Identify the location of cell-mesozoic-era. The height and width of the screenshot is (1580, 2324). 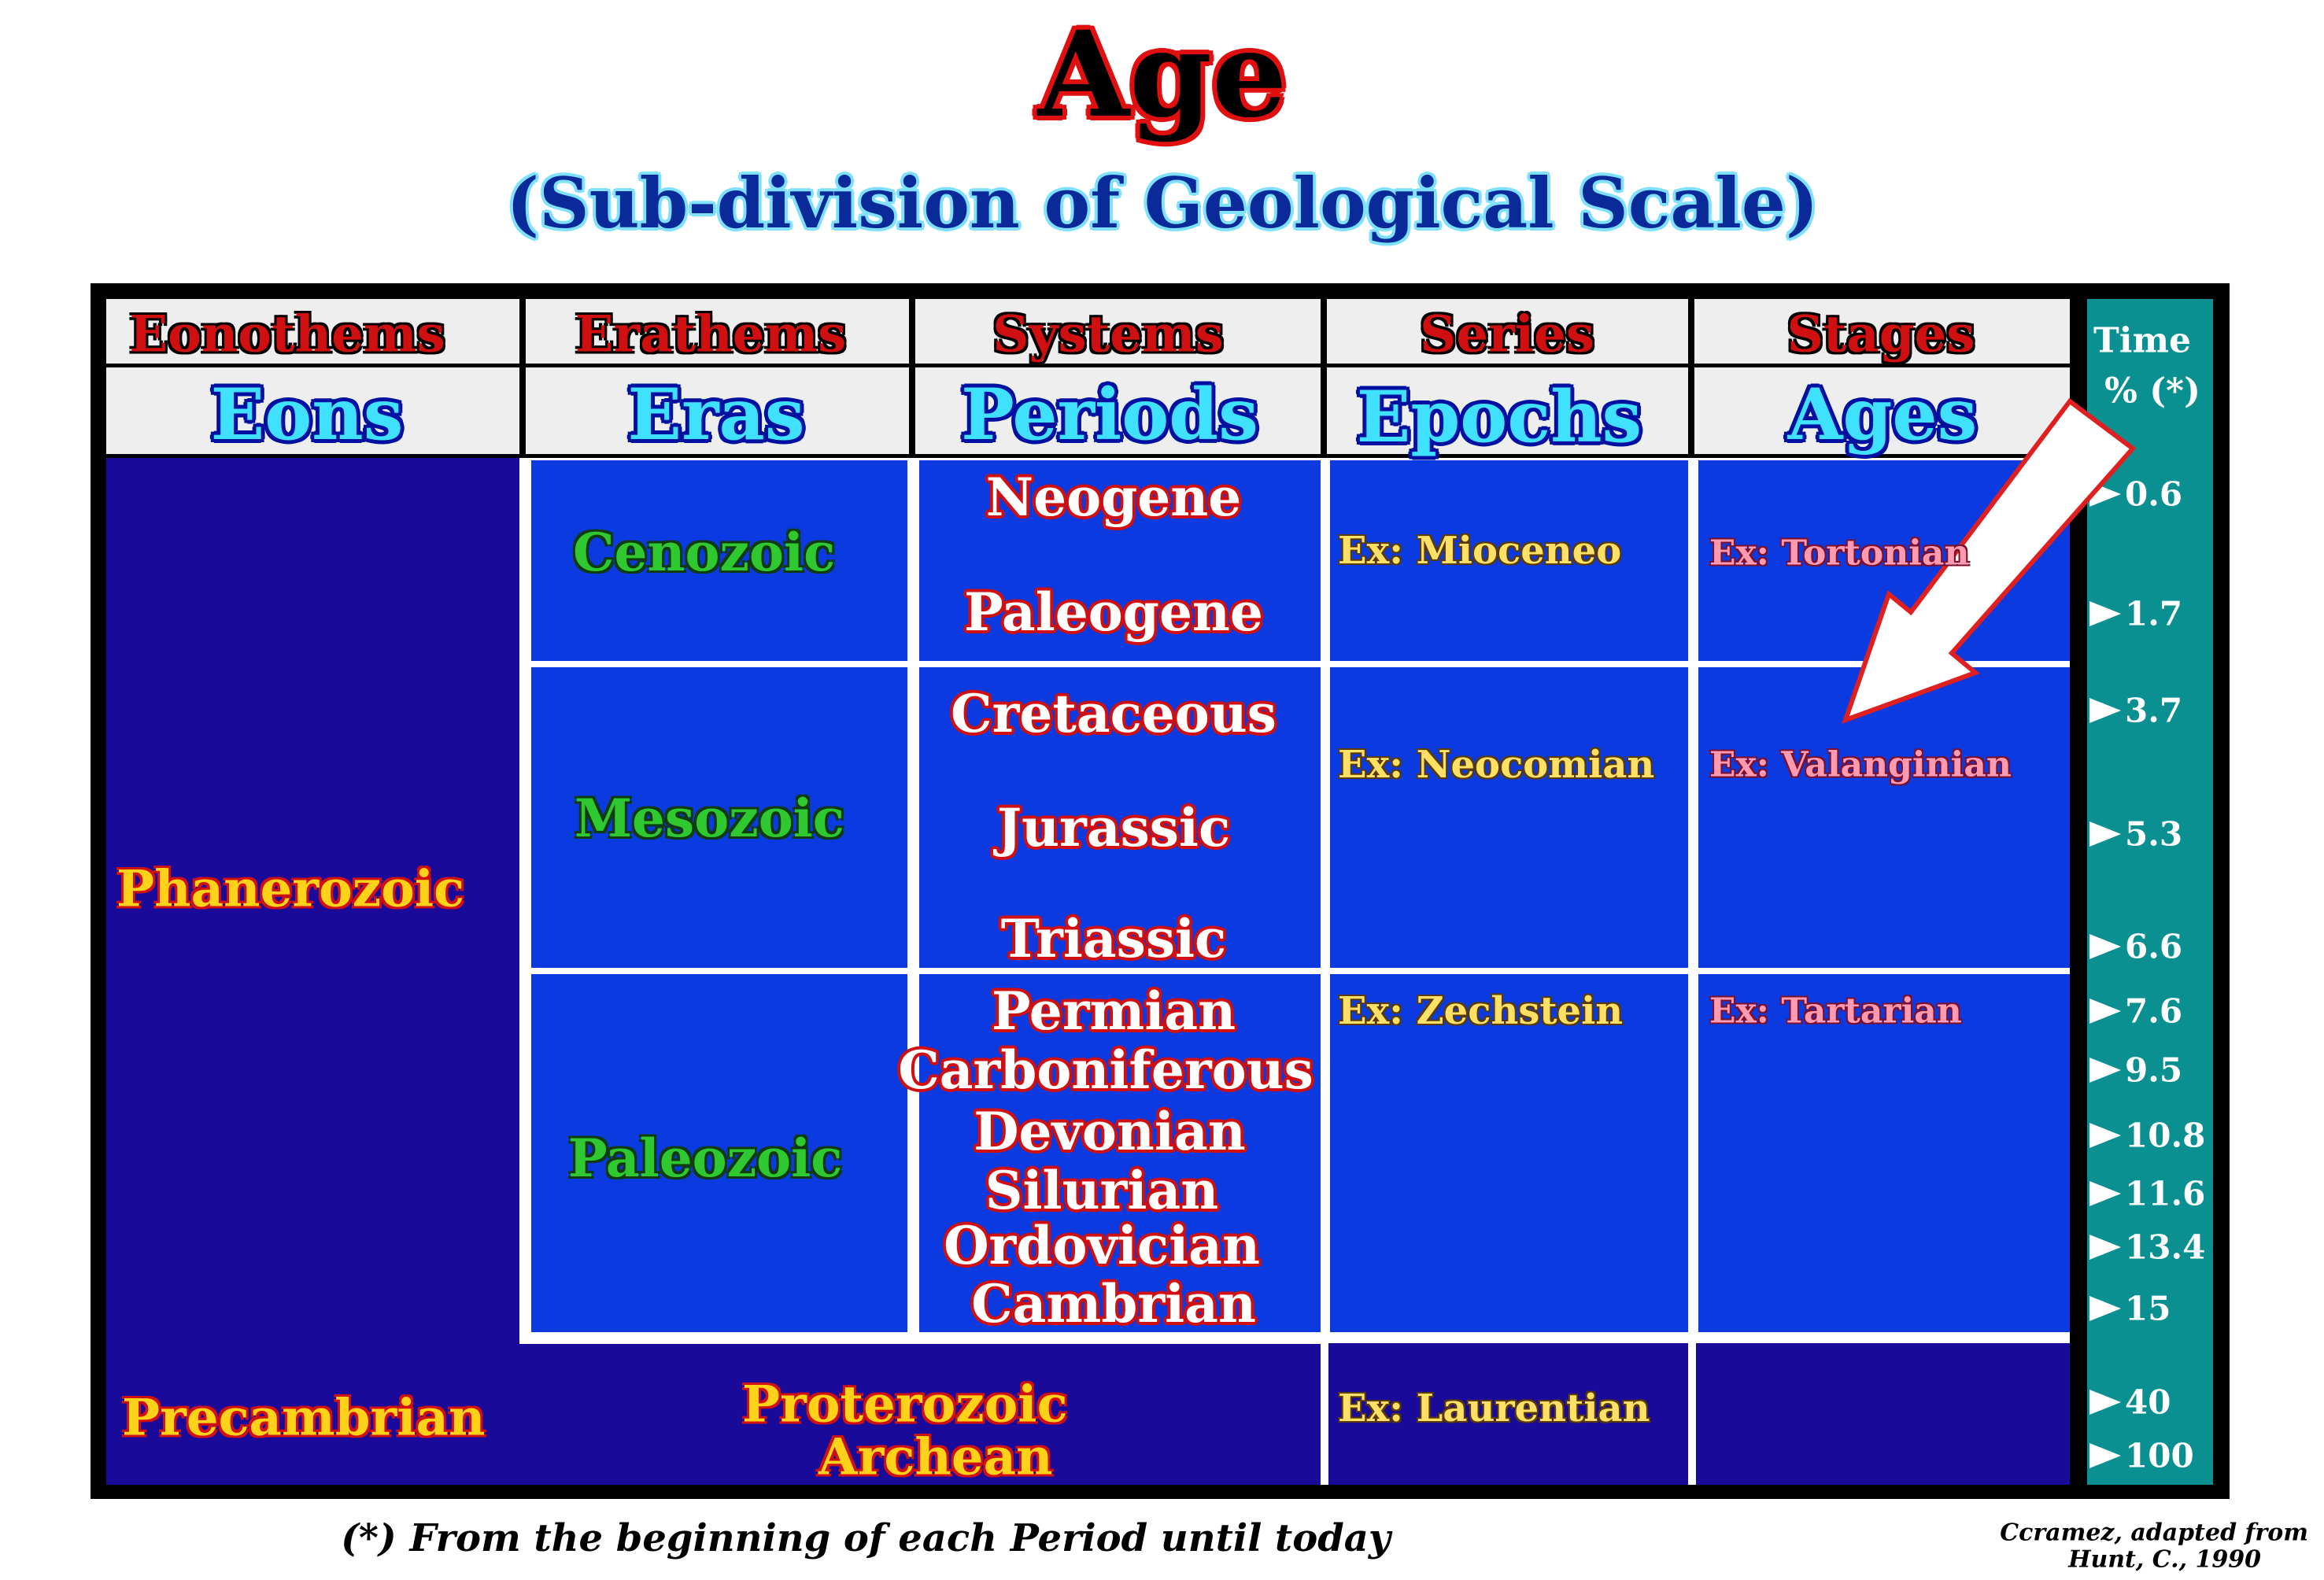
(719, 817).